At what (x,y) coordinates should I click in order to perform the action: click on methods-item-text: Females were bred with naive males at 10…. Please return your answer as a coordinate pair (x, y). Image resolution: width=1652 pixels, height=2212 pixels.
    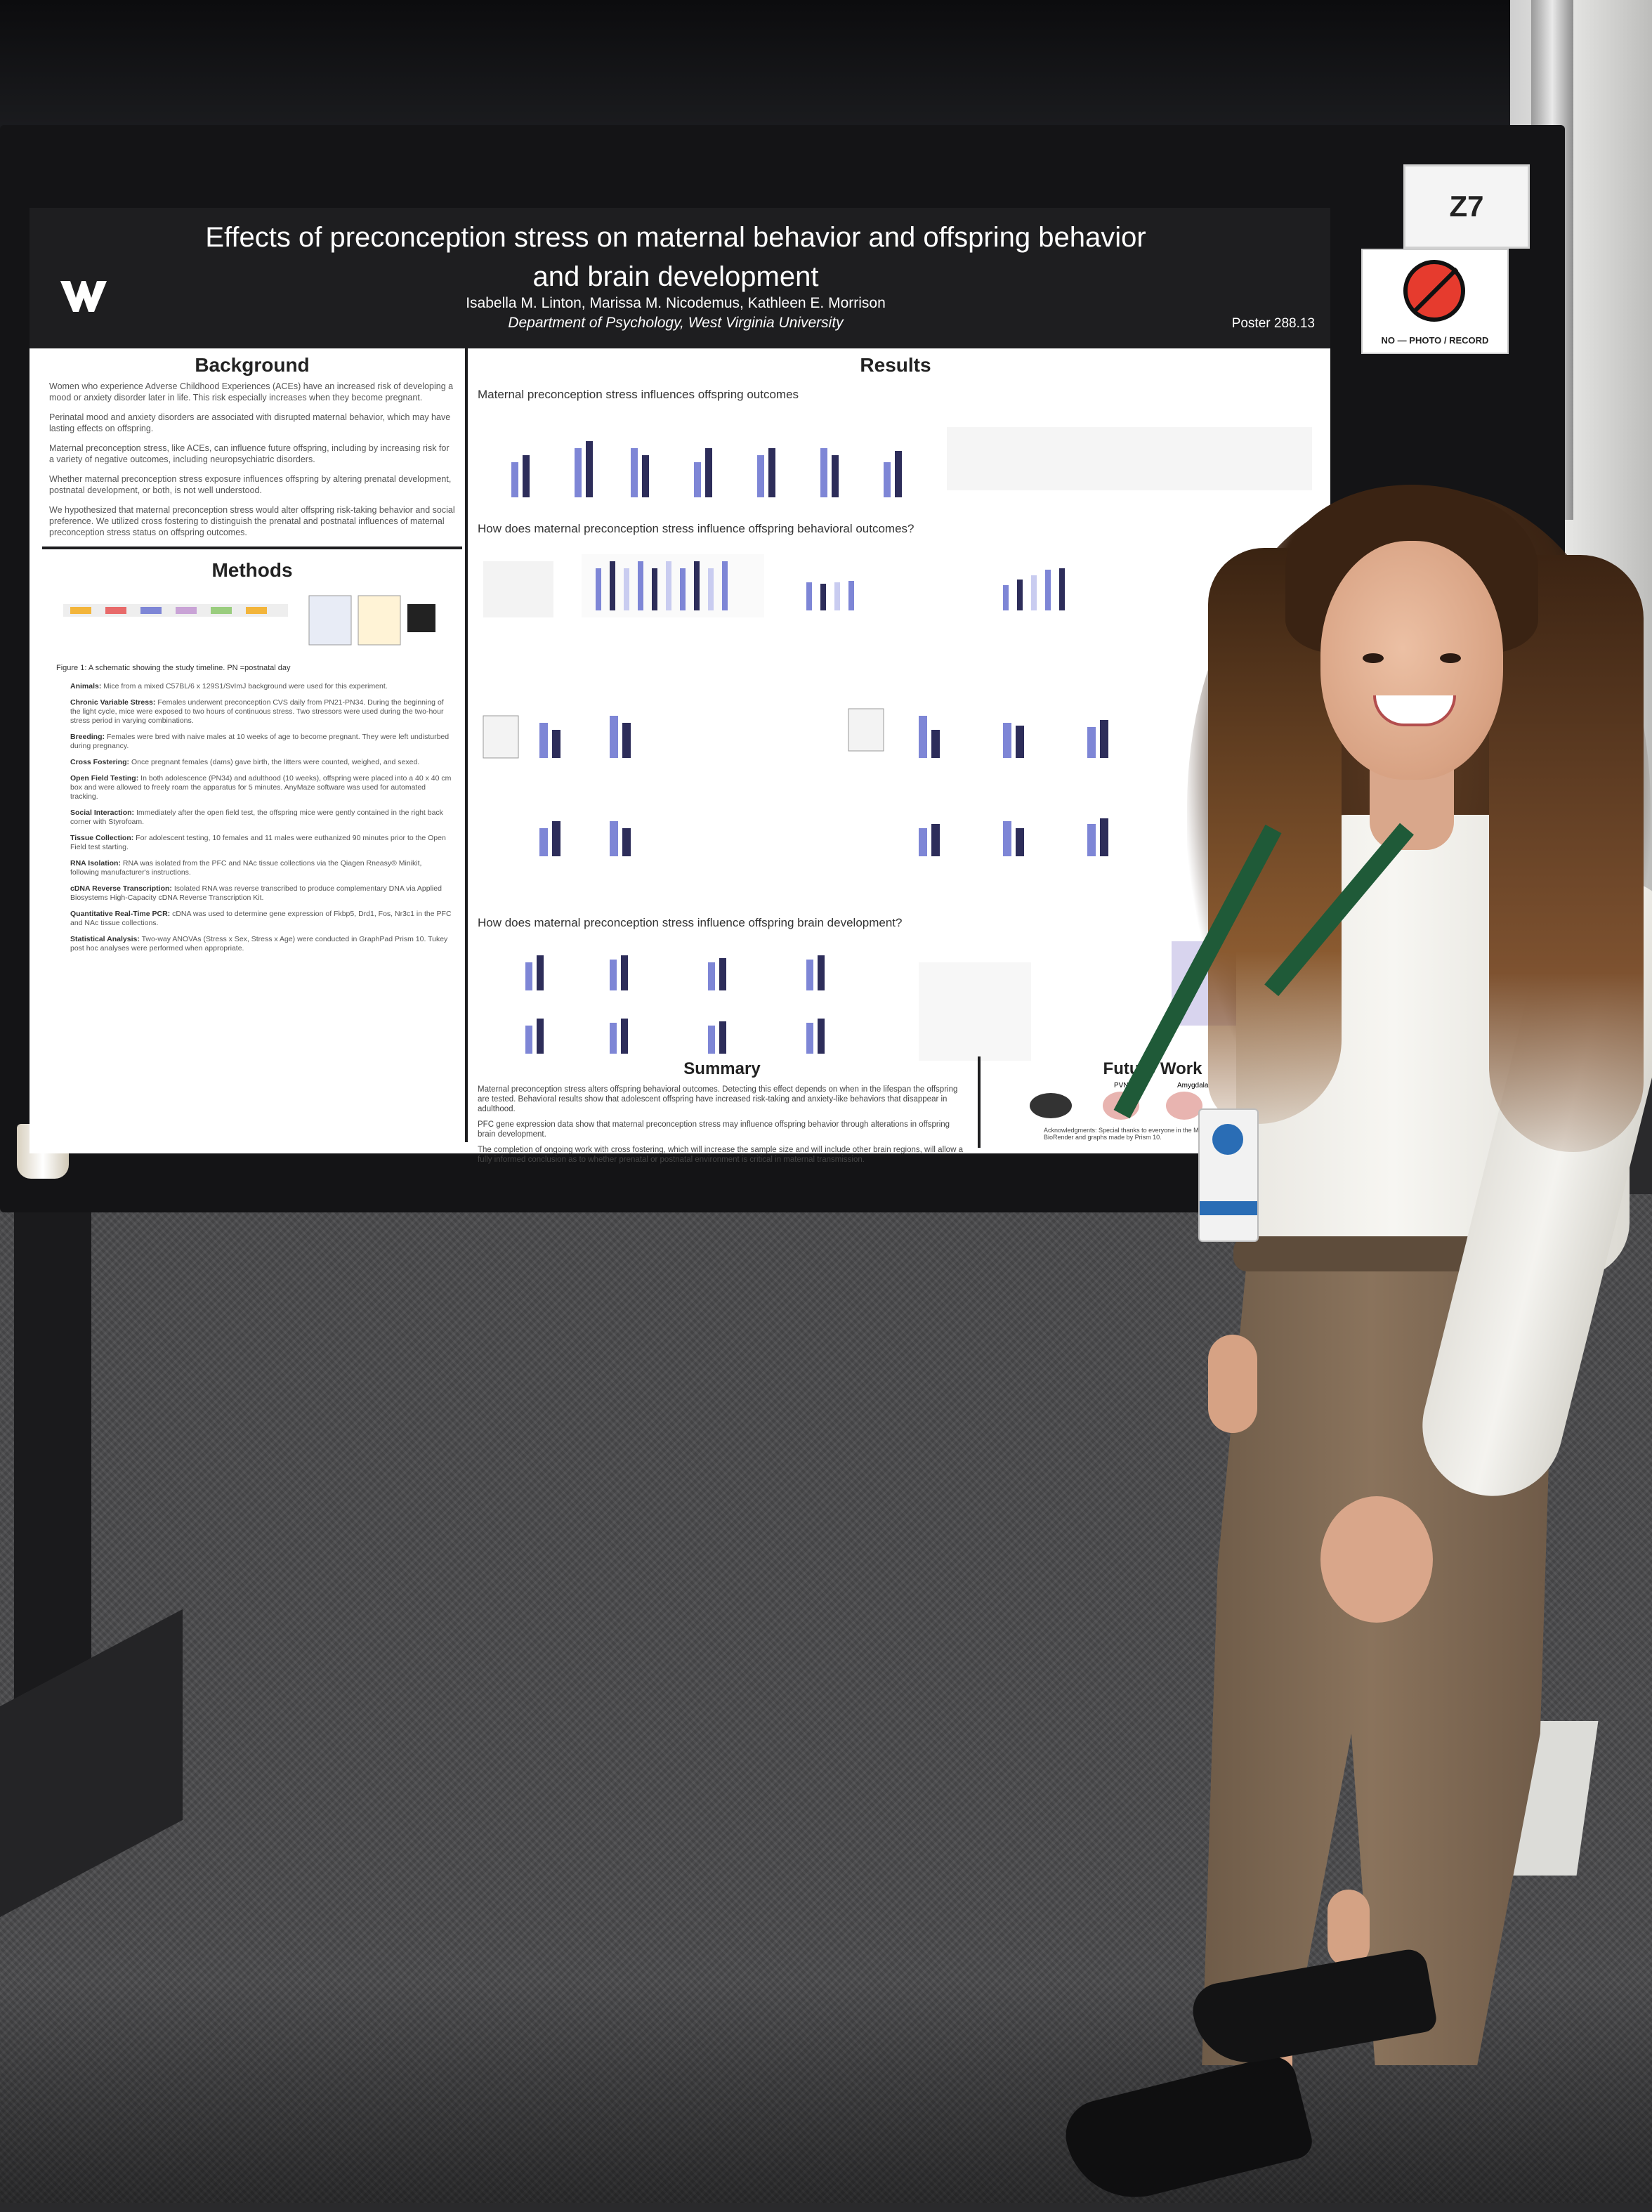
    Looking at the image, I should click on (260, 741).